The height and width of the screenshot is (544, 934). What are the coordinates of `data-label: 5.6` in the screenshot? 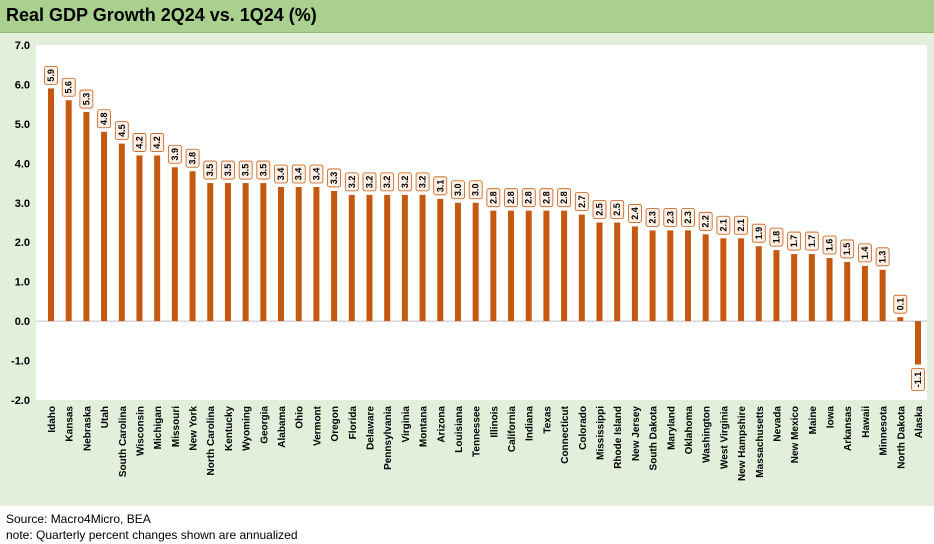 It's located at (68, 87).